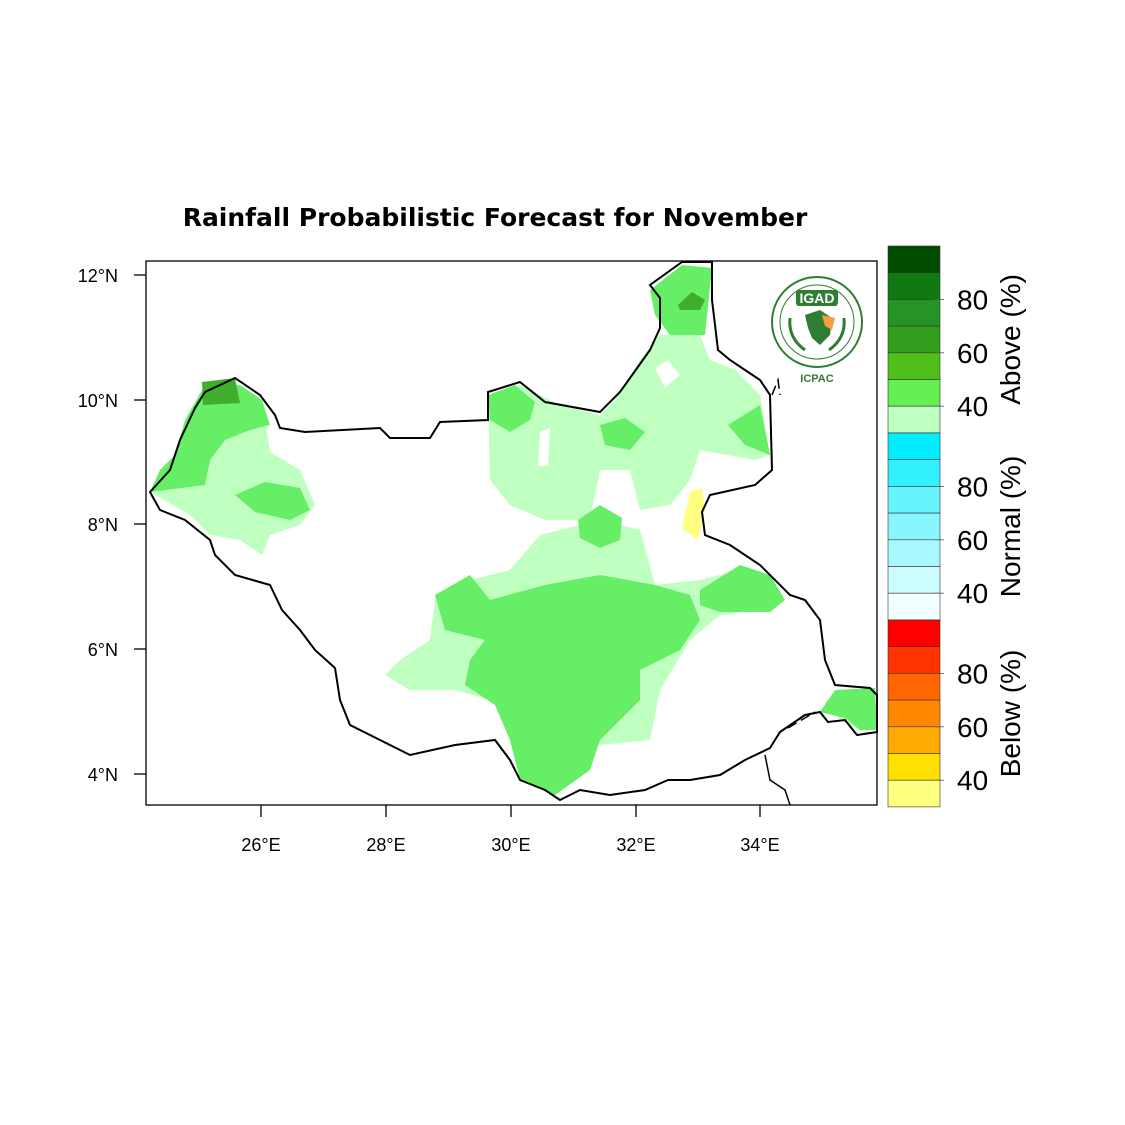 This screenshot has width=1125, height=1125. Describe the element at coordinates (1010, 339) in the screenshot. I see `colorbar-category-label: Above (%)` at that location.